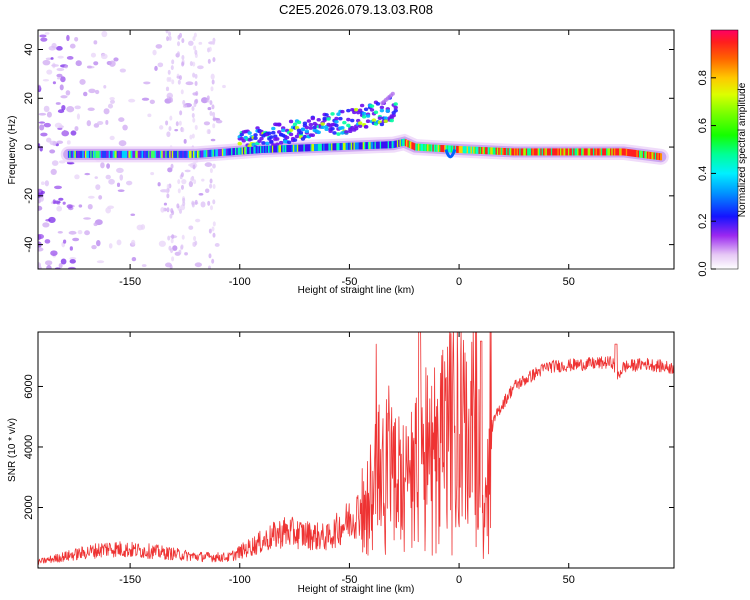  I want to click on spectrogram-ytick-label: -40, so click(29, 245).